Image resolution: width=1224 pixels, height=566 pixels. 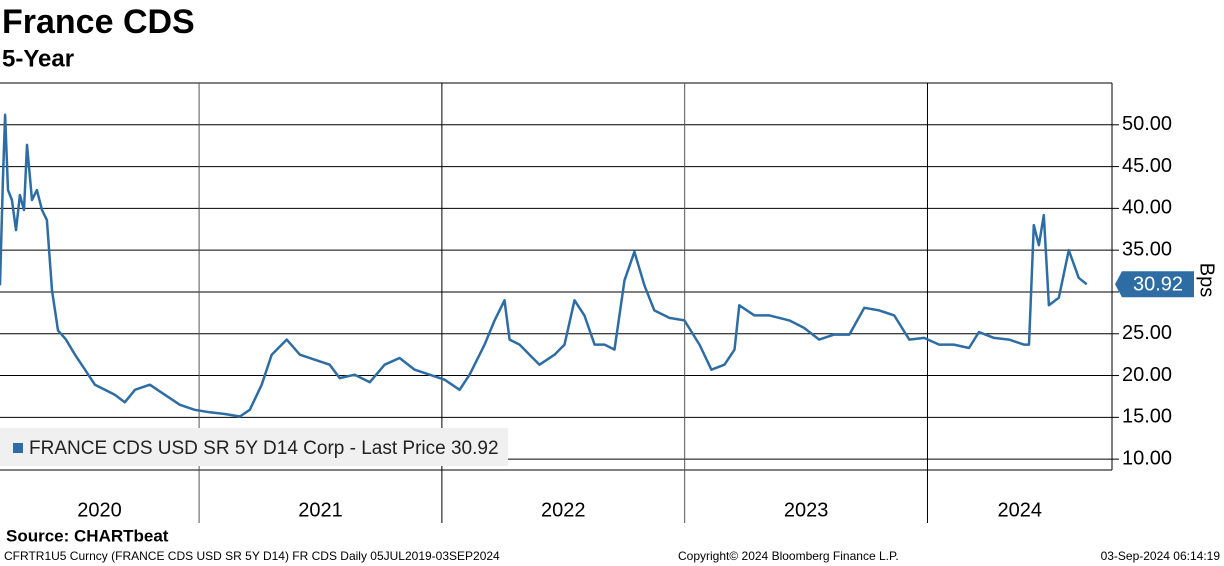 I want to click on legend-swatch, so click(x=18, y=448).